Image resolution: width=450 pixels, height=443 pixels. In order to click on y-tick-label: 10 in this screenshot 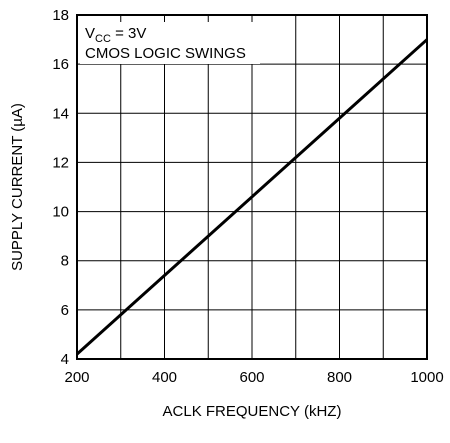, I will do `click(60, 212)`.